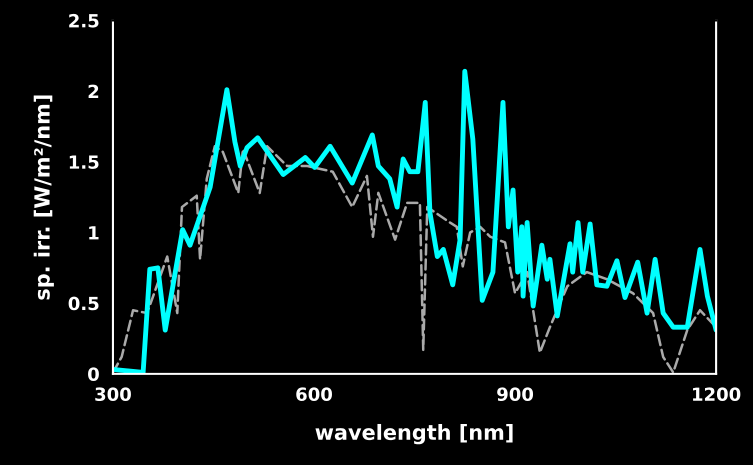 This screenshot has width=753, height=465. What do you see at coordinates (93, 374) in the screenshot?
I see `y-tick-label: 0` at bounding box center [93, 374].